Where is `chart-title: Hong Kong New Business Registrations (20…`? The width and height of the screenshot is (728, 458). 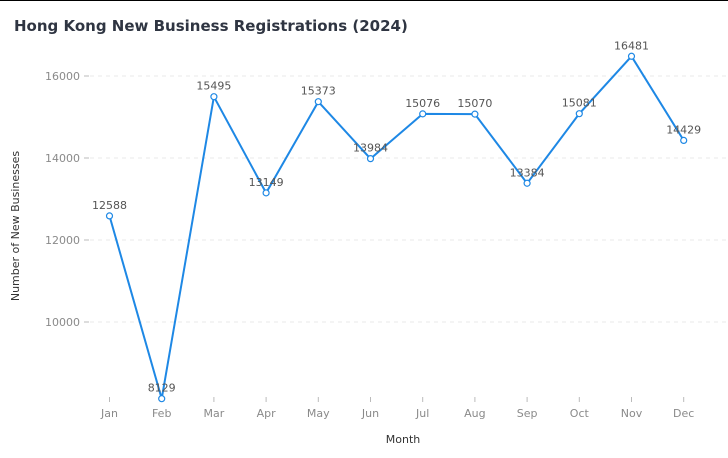
chart-title: Hong Kong New Business Registrations (20… is located at coordinates (211, 26).